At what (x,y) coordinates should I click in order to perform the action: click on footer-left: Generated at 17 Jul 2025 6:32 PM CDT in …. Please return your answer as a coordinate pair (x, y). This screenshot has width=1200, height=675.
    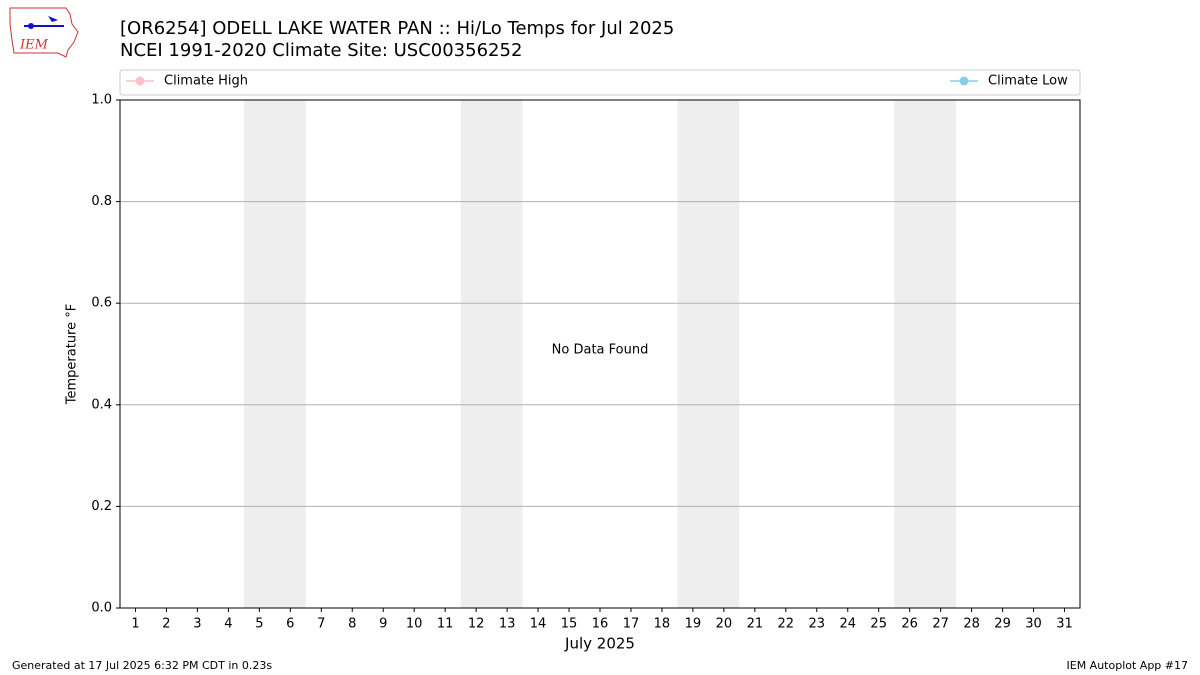
    Looking at the image, I should click on (142, 665).